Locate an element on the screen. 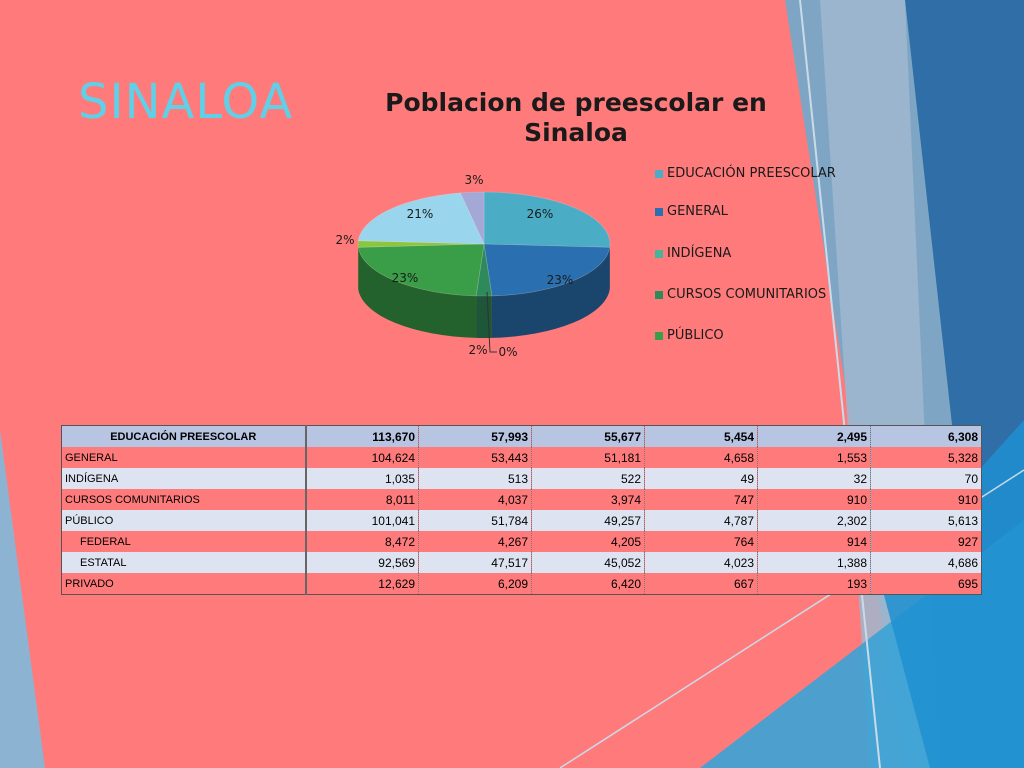 The width and height of the screenshot is (1024, 768). table-cell: 695 is located at coordinates (926, 584).